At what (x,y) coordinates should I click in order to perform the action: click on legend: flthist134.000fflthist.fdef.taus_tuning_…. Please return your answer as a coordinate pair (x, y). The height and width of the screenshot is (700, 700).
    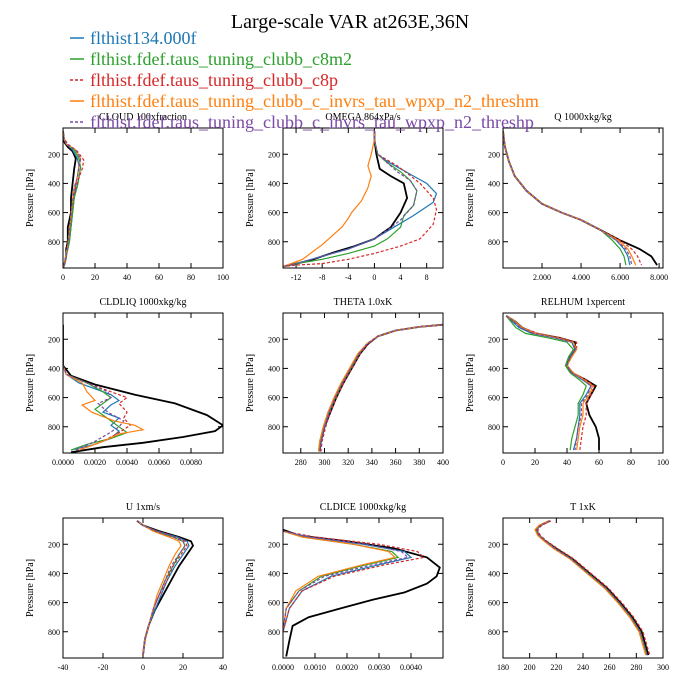
    Looking at the image, I should click on (304, 80).